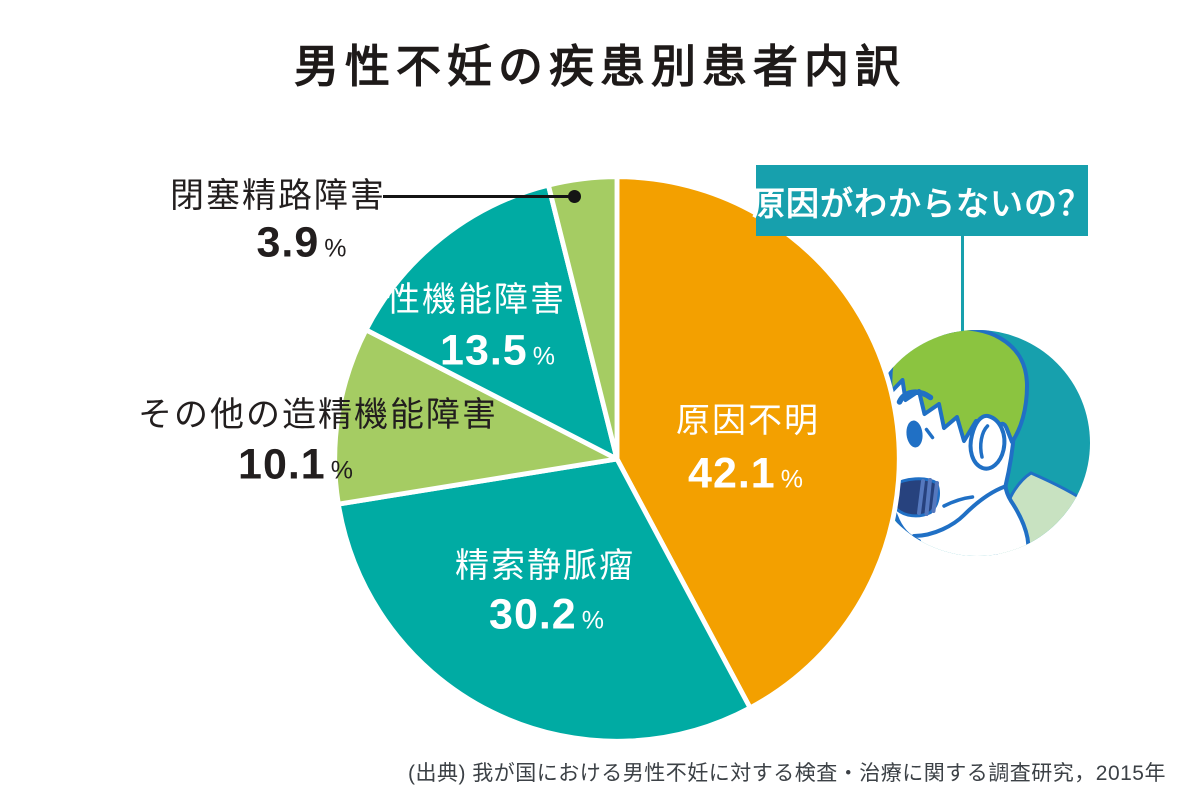  Describe the element at coordinates (484, 350) in the screenshot. I see `percent-number: 13.5` at that location.